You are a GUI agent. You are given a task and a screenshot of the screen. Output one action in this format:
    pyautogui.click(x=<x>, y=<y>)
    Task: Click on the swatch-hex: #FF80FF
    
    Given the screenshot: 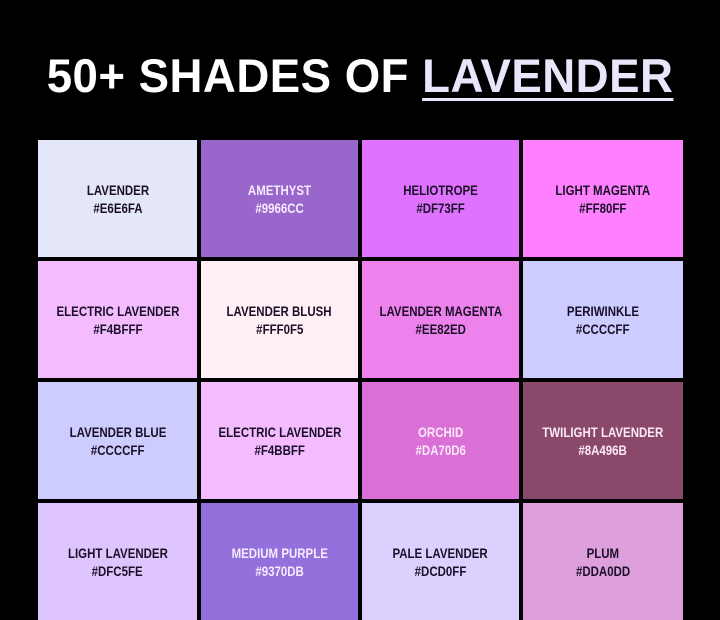 What is the action you would take?
    pyautogui.click(x=603, y=207)
    